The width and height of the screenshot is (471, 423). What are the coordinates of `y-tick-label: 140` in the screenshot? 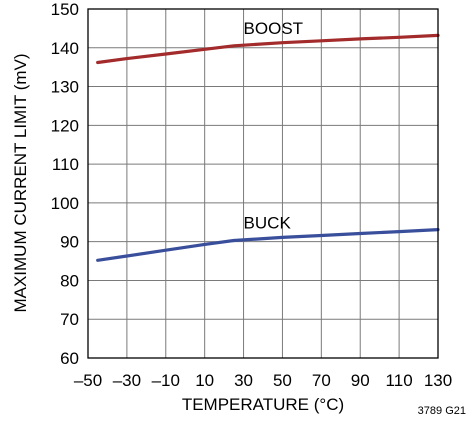 It's located at (65, 48).